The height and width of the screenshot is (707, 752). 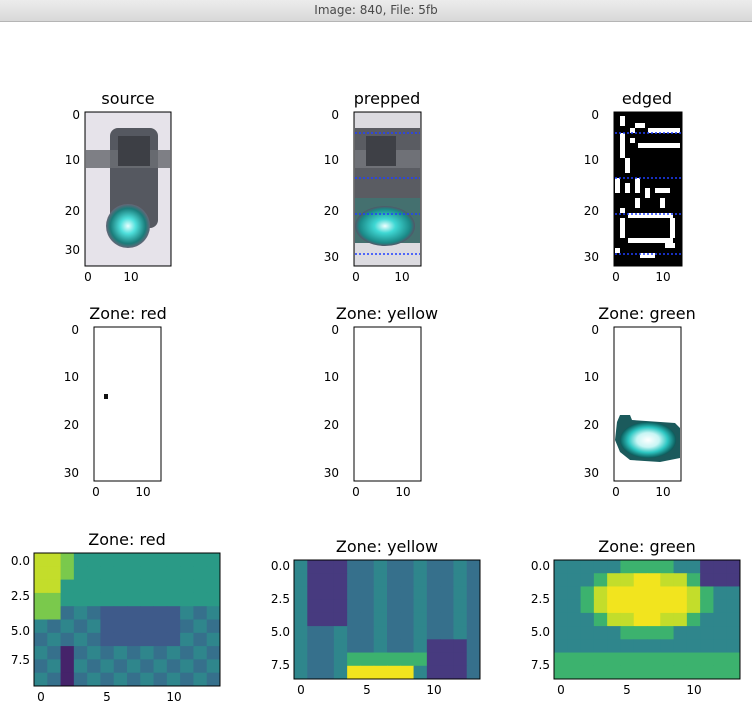 What do you see at coordinates (591, 257) in the screenshot?
I see `edged-ytick: 30` at bounding box center [591, 257].